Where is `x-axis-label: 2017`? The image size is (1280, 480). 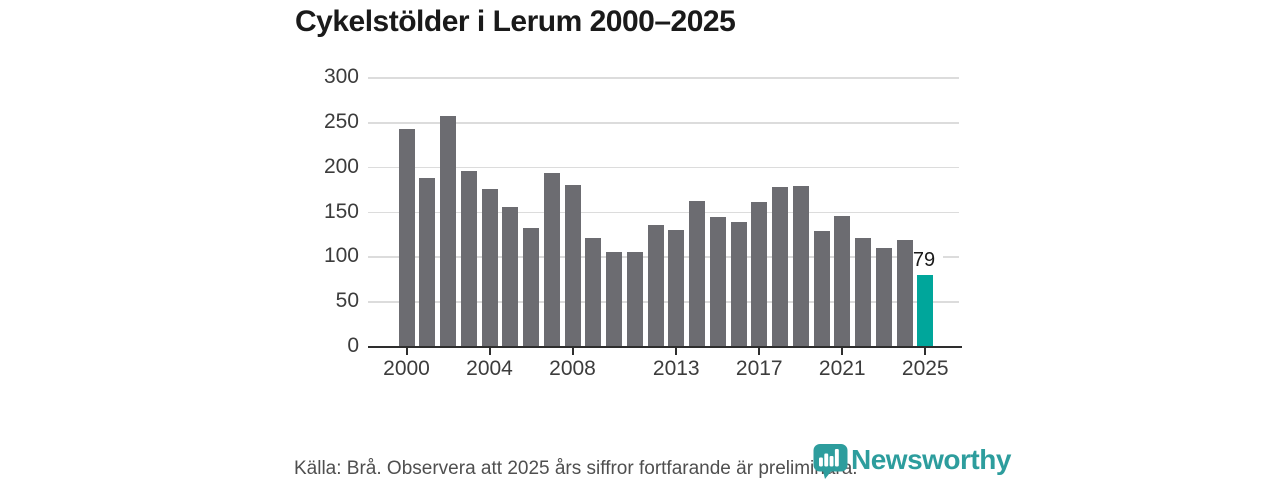
x-axis-label: 2017 is located at coordinates (759, 368).